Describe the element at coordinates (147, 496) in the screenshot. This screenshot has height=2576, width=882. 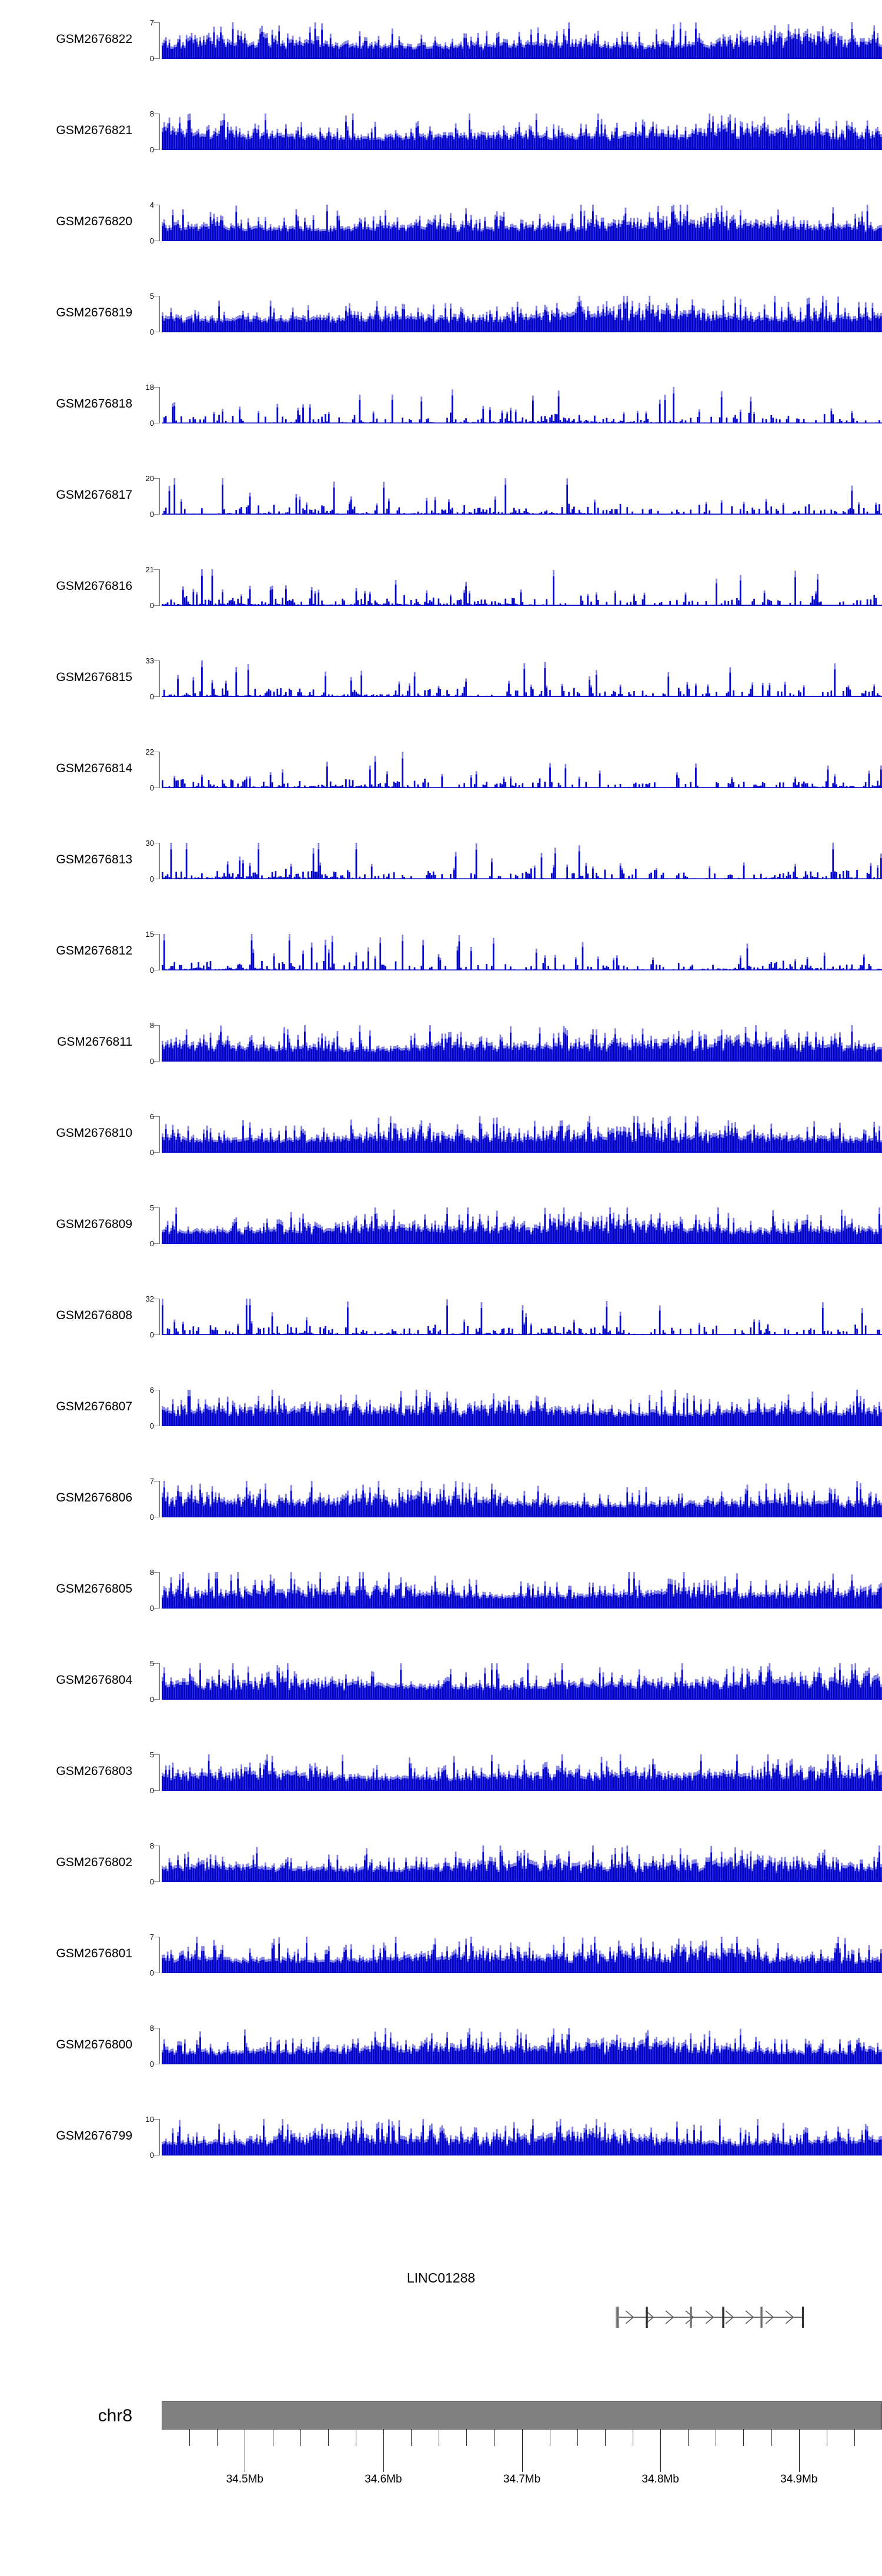
I see `y-axis: 20 0` at that location.